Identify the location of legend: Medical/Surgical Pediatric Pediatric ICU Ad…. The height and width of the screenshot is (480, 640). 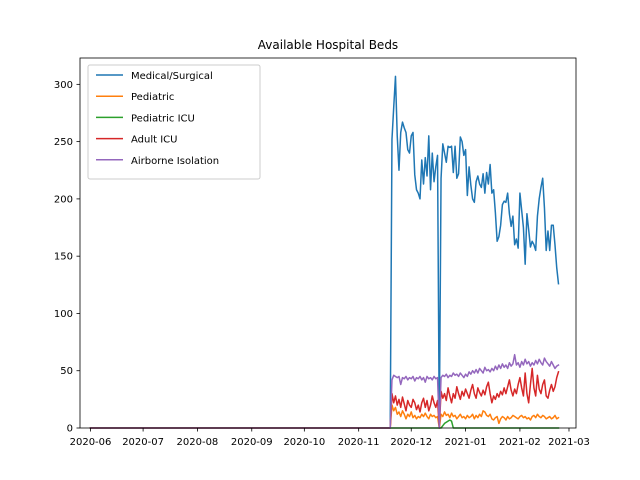
(174, 122).